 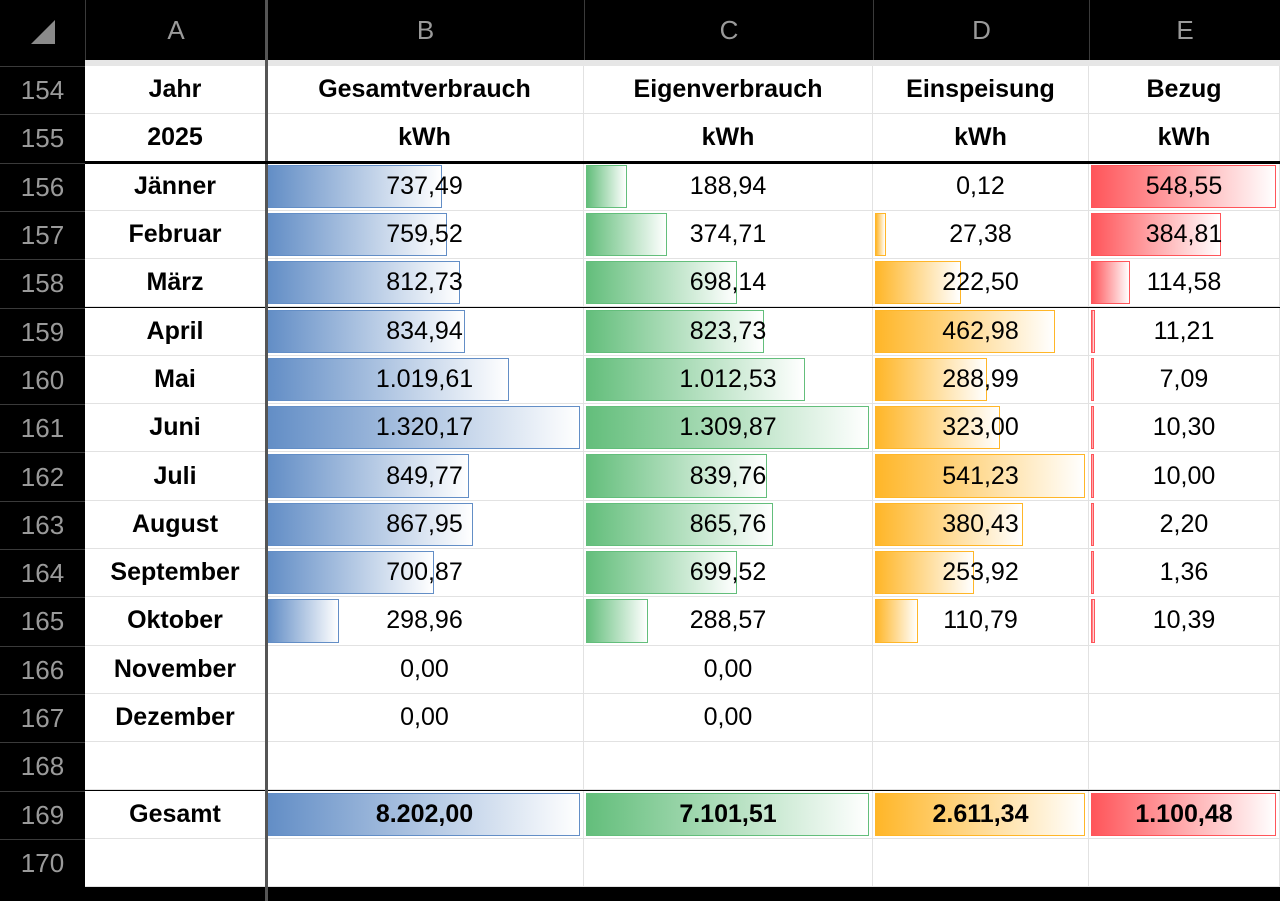 What do you see at coordinates (728, 186) in the screenshot?
I see `value-cell: 188,94` at bounding box center [728, 186].